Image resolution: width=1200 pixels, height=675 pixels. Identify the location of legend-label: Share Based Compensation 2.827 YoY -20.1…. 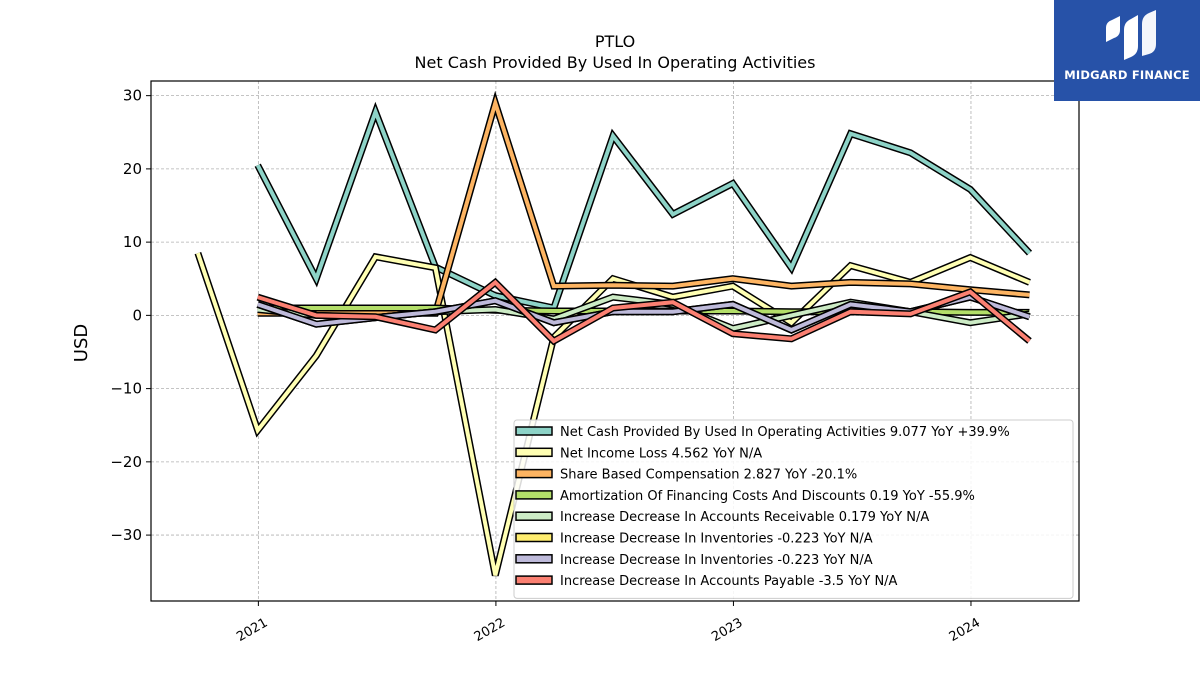
(708, 475).